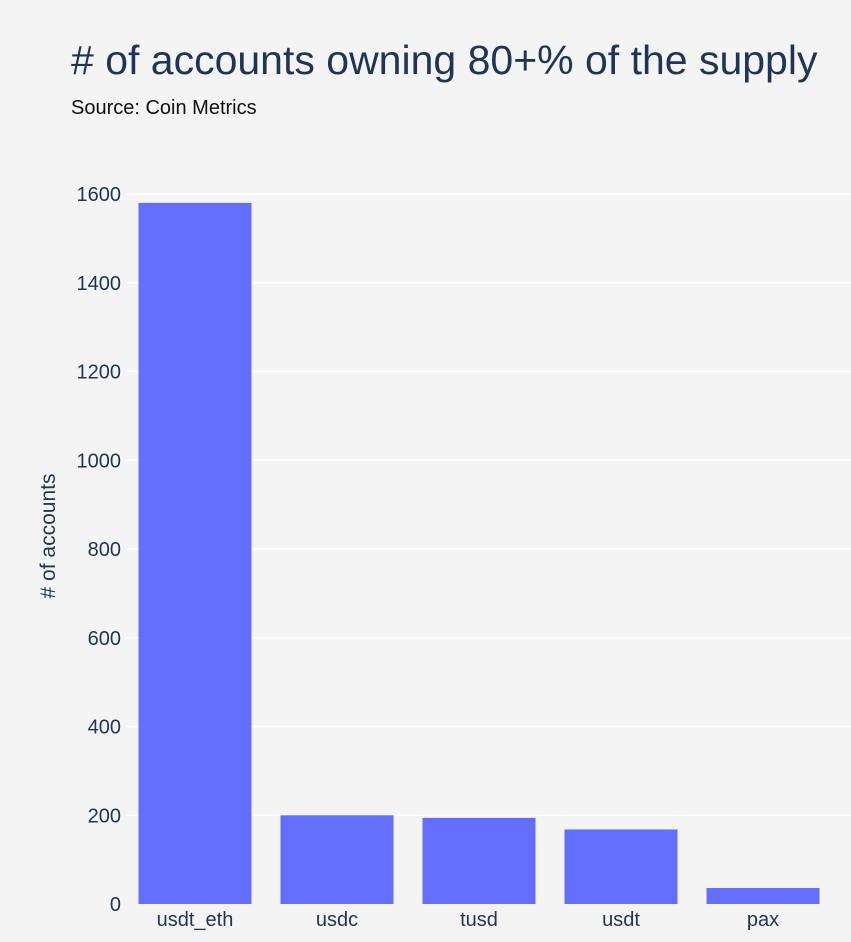  Describe the element at coordinates (164, 108) in the screenshot. I see `chart-subtitle: Source: Coin Metrics` at that location.